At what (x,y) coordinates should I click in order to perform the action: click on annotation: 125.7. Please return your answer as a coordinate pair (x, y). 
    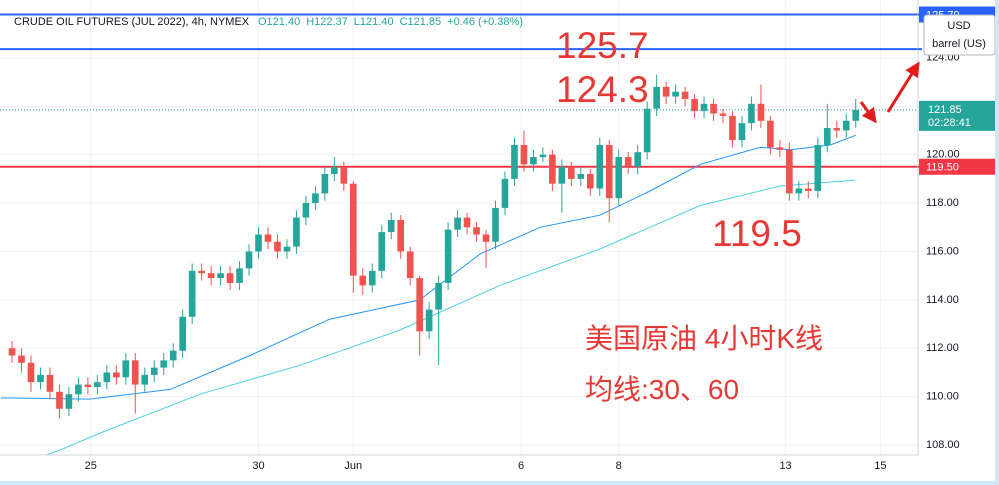
    Looking at the image, I should click on (602, 45).